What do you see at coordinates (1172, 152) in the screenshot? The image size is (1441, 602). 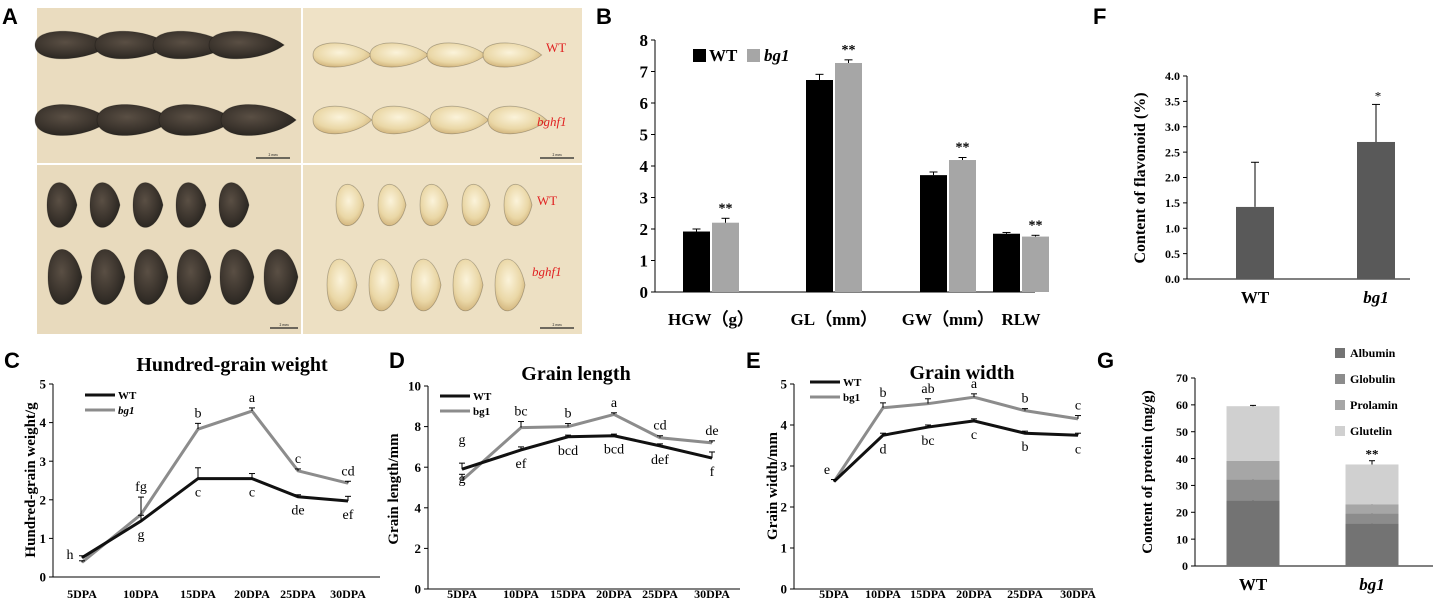 I see `chart-f-ytick-label: 2.5` at bounding box center [1172, 152].